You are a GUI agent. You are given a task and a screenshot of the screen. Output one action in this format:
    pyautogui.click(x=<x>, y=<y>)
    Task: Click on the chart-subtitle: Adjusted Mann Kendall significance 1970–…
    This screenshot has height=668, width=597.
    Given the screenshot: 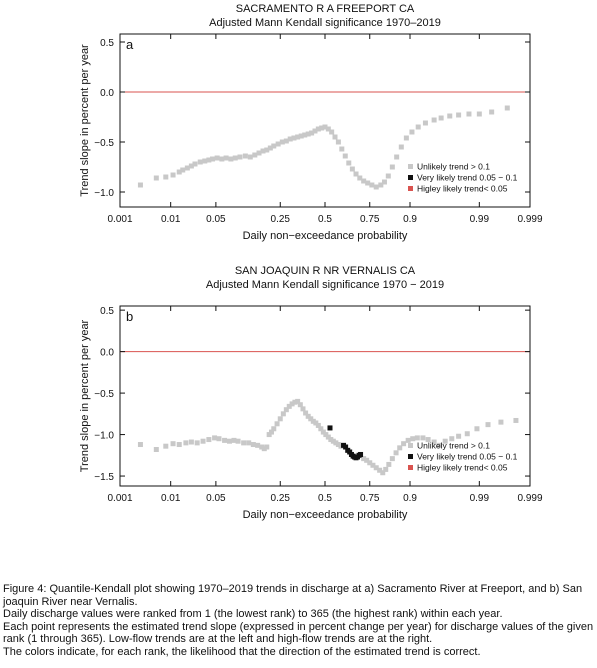 What is the action you would take?
    pyautogui.click(x=325, y=23)
    